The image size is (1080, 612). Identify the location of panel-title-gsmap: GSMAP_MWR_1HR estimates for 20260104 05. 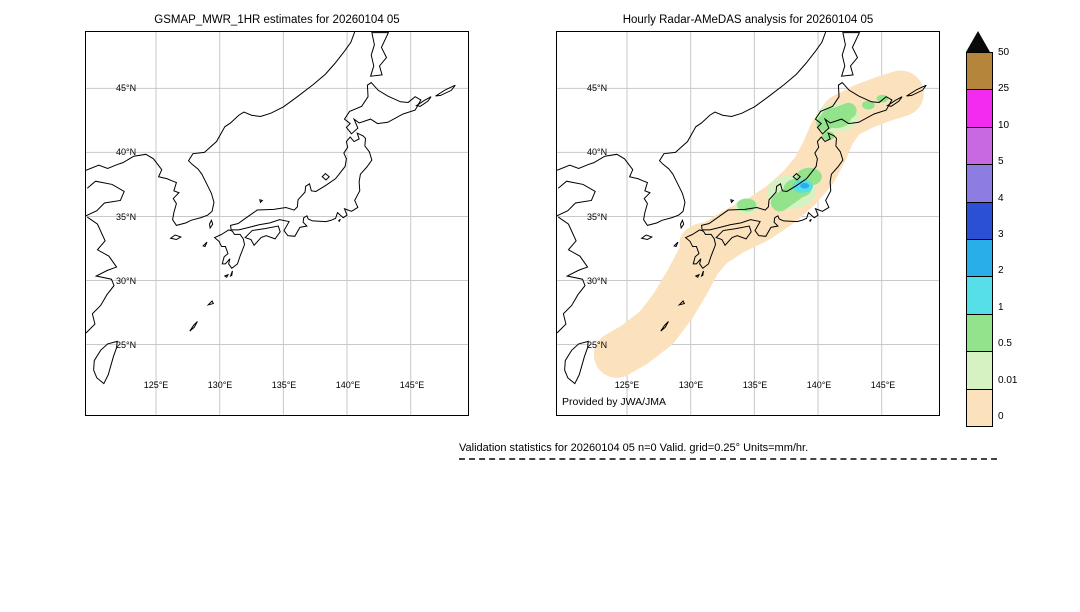
(277, 20).